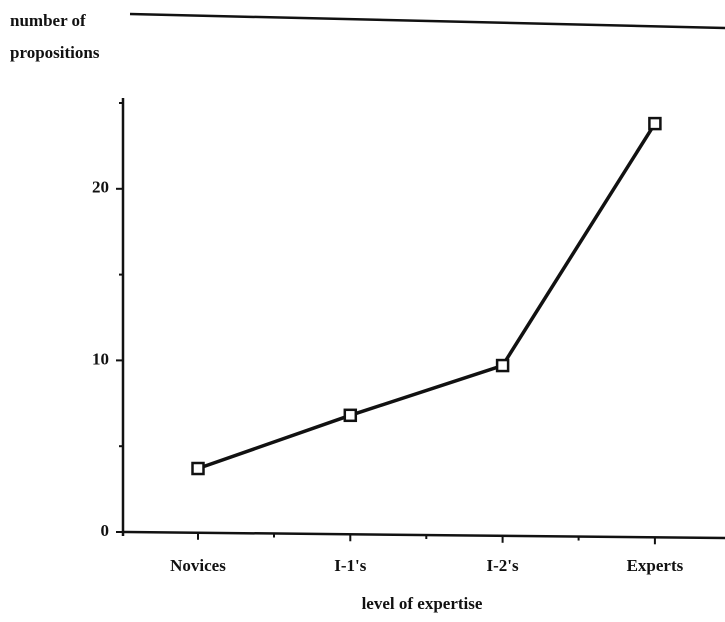  I want to click on x-axis-label: level of expertise, so click(422, 603).